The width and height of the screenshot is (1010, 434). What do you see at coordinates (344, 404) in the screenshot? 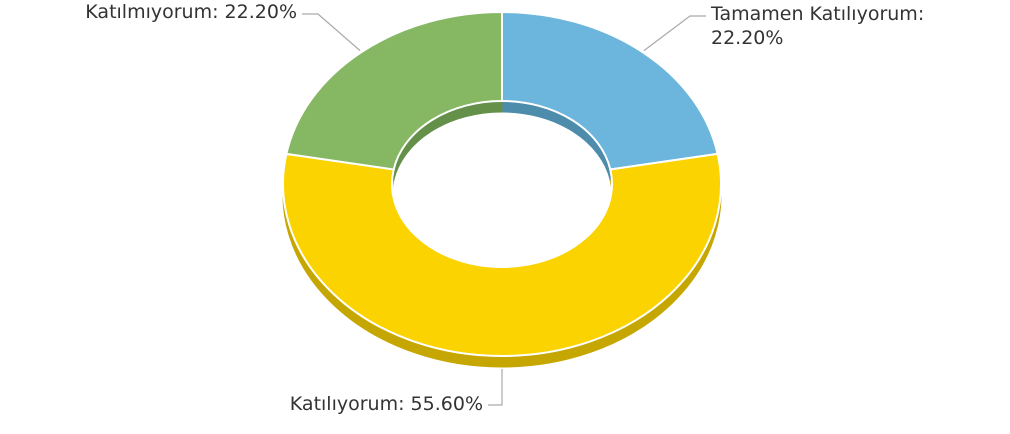
I see `label-name: Katılıyorum` at bounding box center [344, 404].